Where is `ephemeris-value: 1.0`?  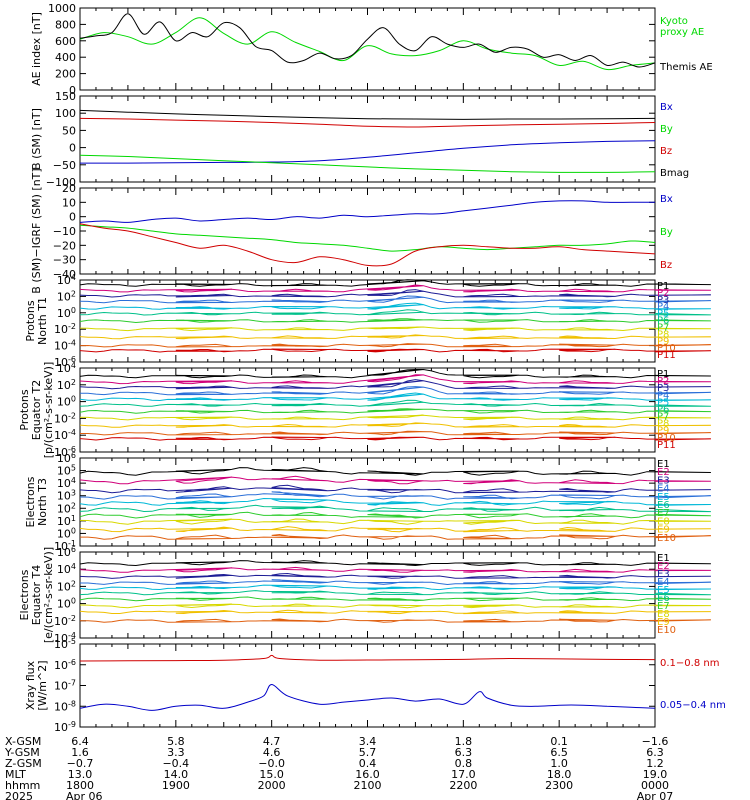
ephemeris-value: 1.0 is located at coordinates (559, 763).